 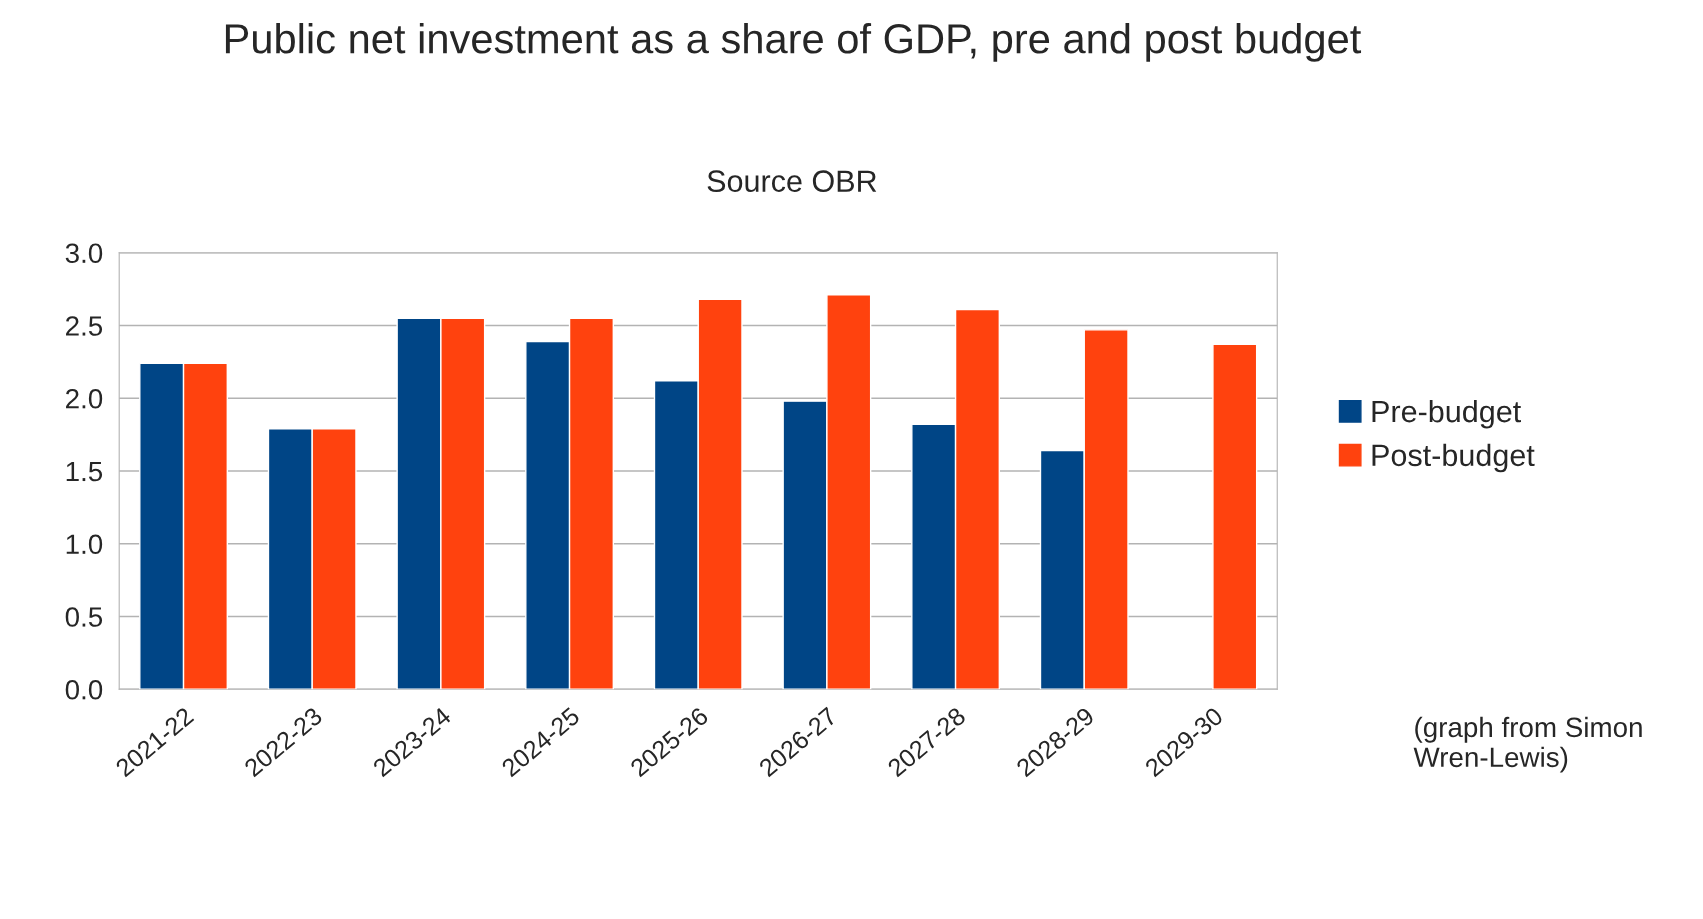 I want to click on y-tick-label: 2.5, so click(x=84, y=326).